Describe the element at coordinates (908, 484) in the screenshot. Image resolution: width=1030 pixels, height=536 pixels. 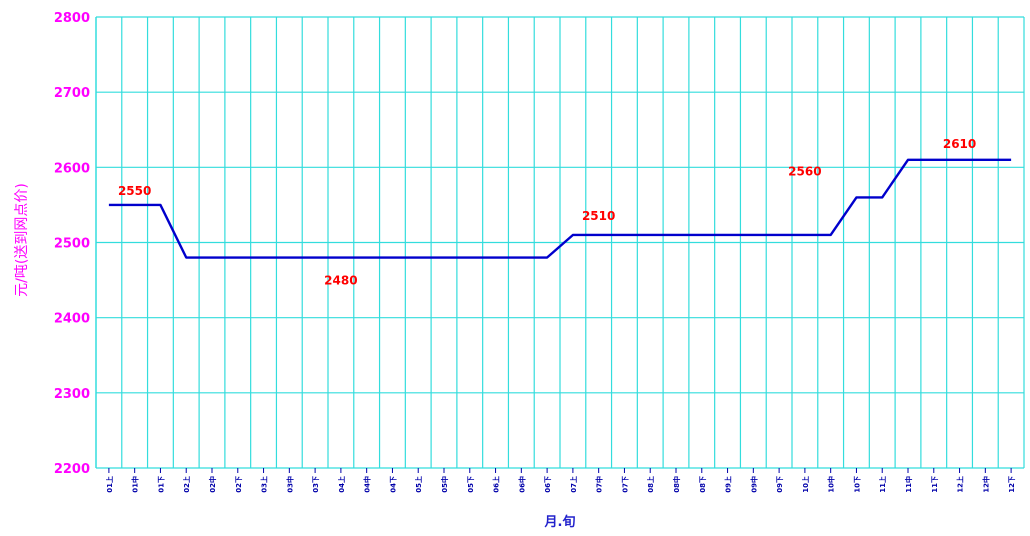
I see `x-tick-label: 11中` at that location.